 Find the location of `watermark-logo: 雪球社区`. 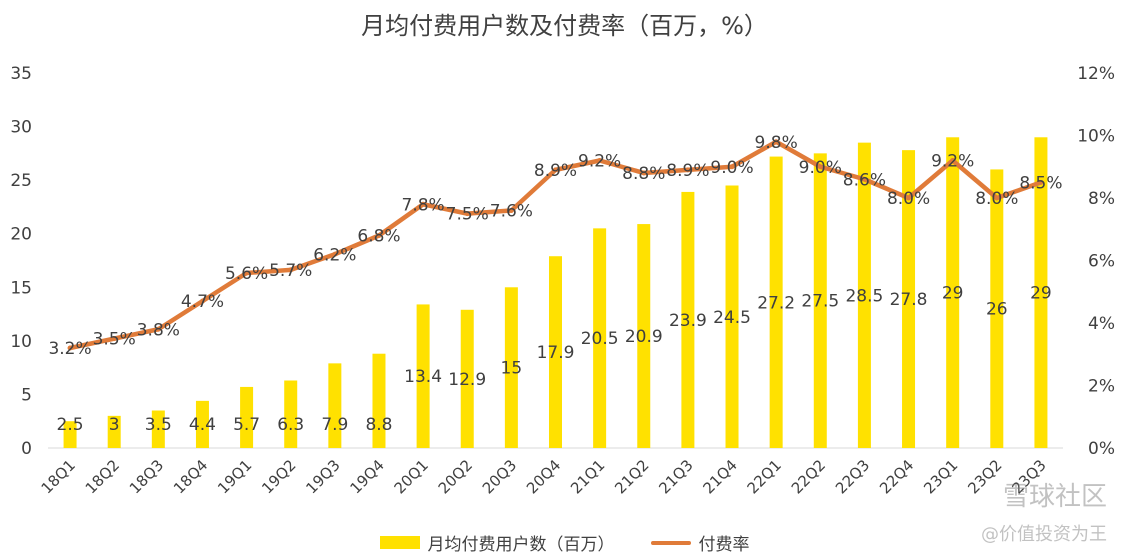

watermark-logo: 雪球社区 is located at coordinates (1054, 497).